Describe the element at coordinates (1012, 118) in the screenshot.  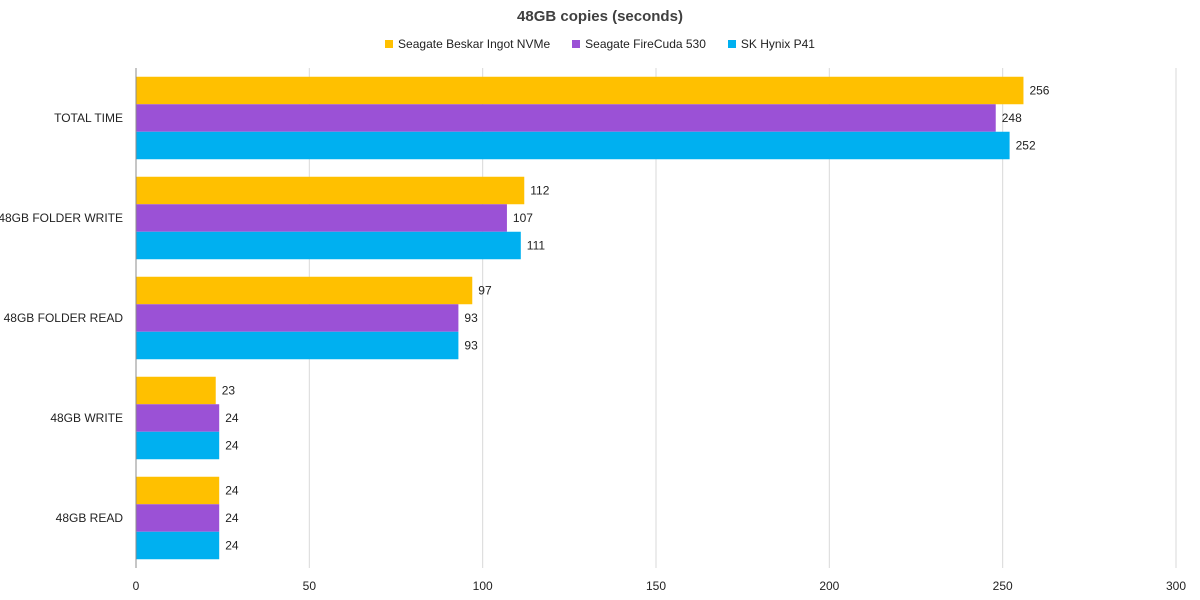
I see `data-label: 248` at that location.